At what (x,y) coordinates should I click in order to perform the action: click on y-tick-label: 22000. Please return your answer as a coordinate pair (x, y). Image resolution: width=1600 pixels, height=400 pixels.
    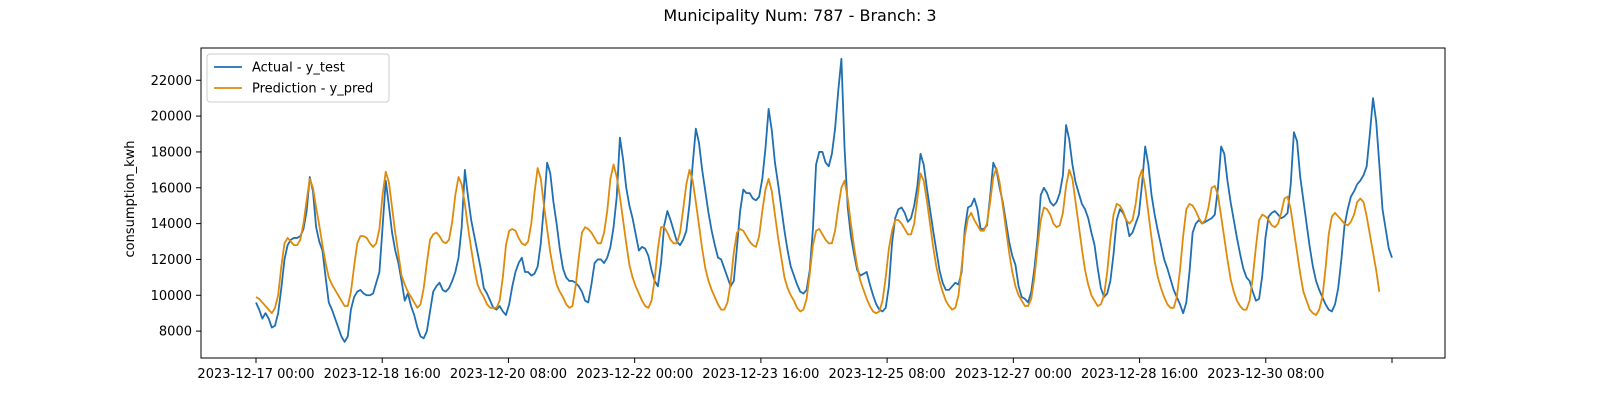
    Looking at the image, I should click on (171, 81).